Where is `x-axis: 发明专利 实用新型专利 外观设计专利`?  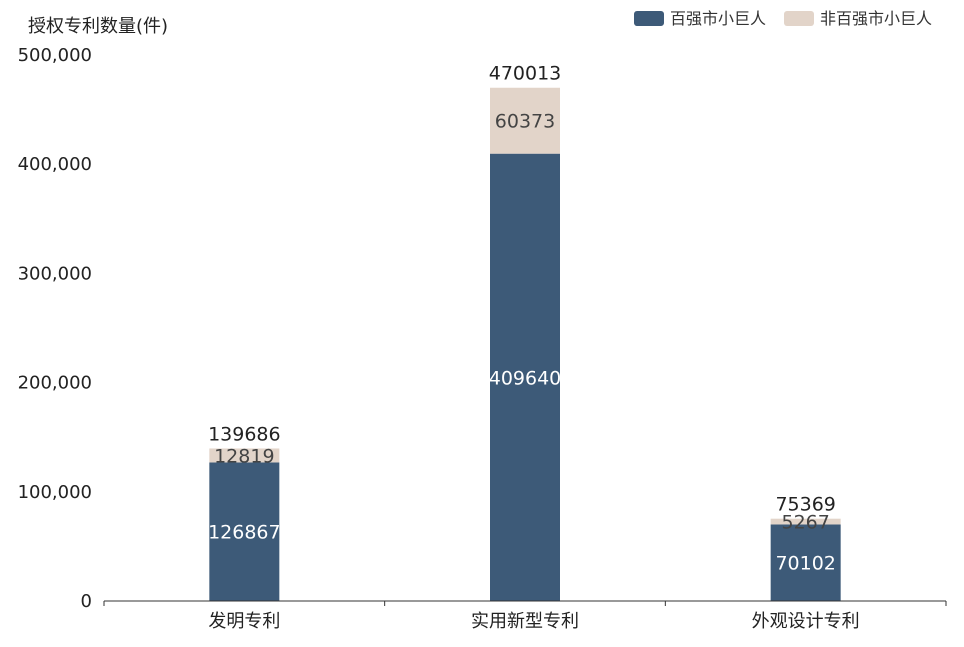 x-axis: 发明专利 实用新型专利 外观设计专利 is located at coordinates (525, 616).